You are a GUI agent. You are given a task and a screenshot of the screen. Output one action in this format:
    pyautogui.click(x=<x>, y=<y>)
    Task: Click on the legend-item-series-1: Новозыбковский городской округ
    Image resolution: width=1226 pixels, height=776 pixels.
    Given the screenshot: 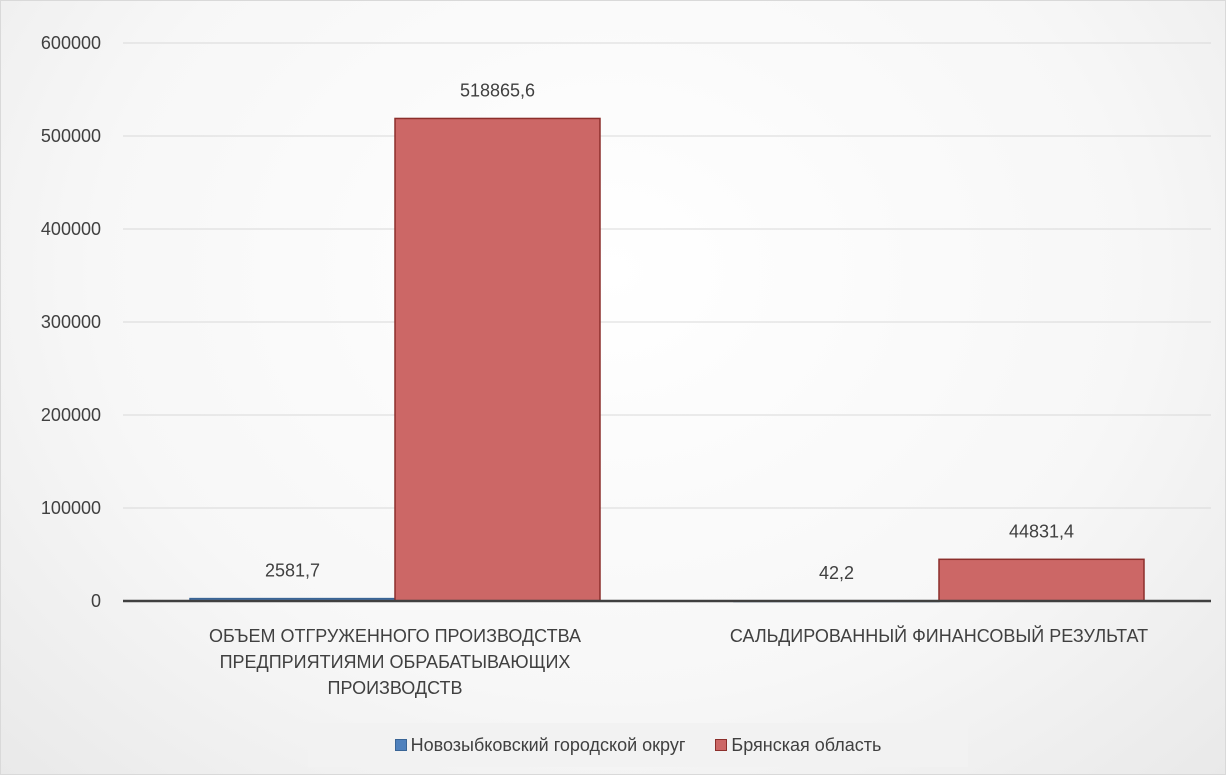 What is the action you would take?
    pyautogui.click(x=540, y=745)
    